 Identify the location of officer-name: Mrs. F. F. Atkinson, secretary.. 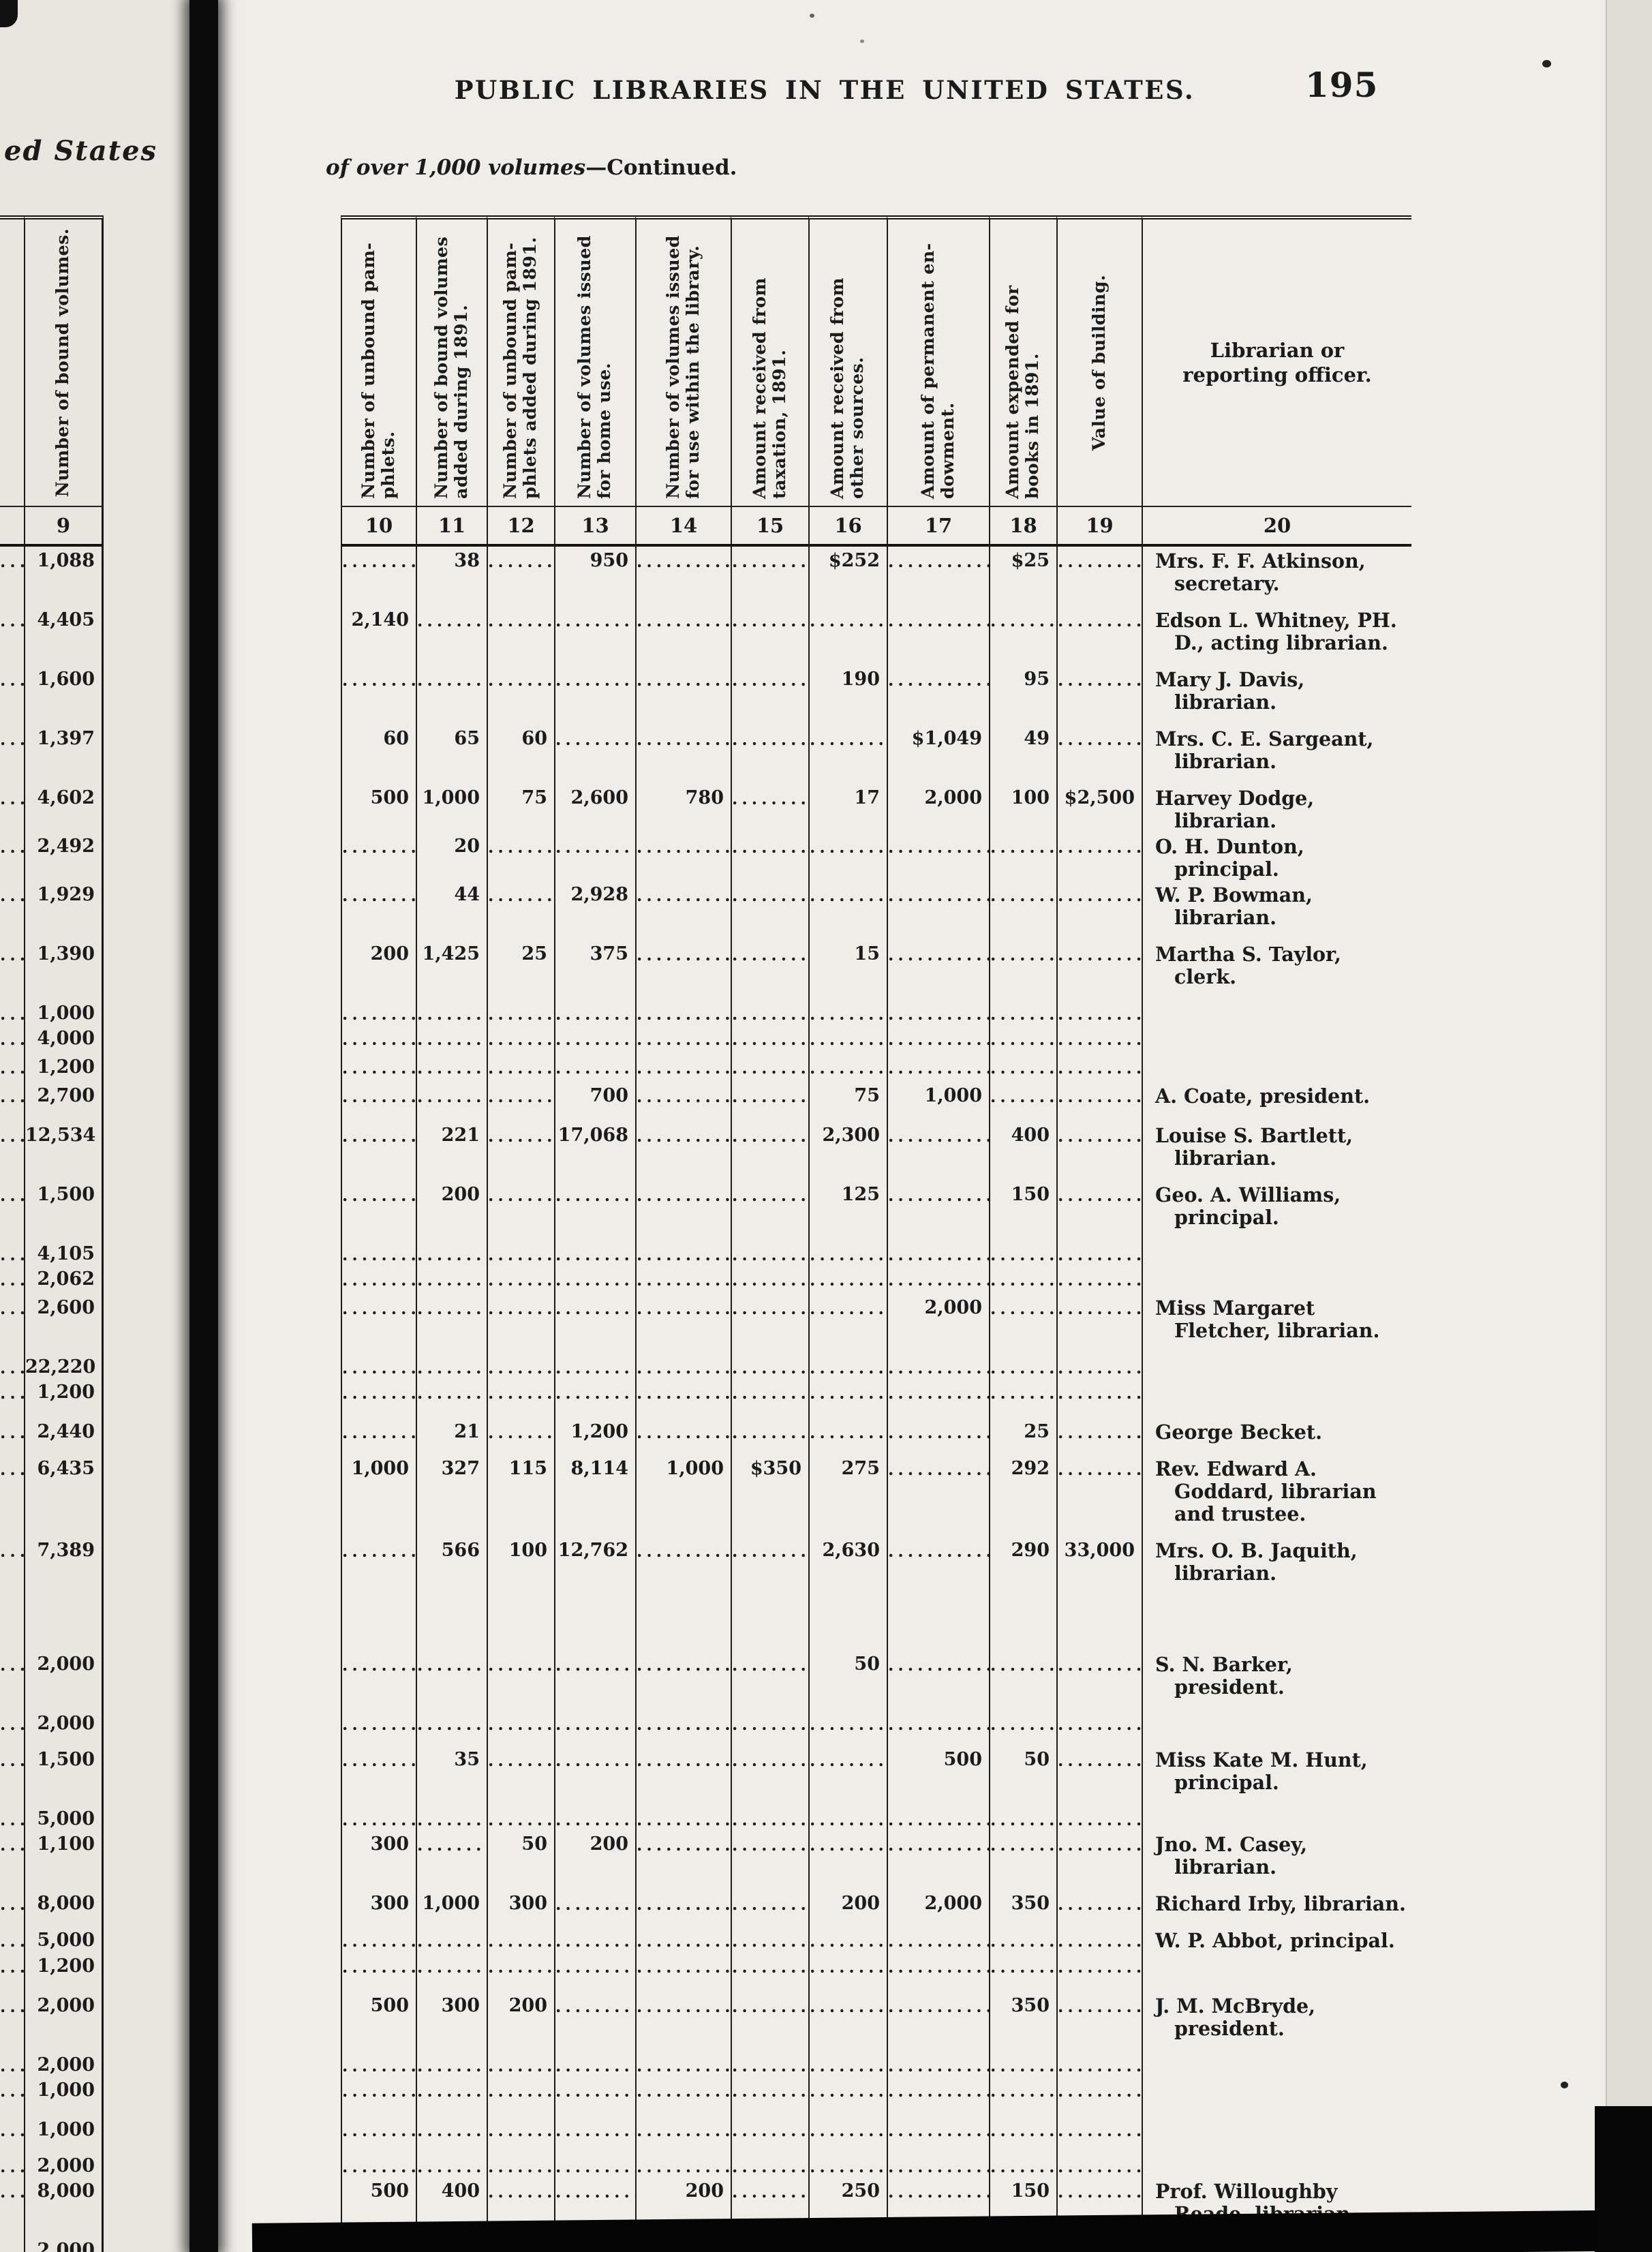
(1276, 571).